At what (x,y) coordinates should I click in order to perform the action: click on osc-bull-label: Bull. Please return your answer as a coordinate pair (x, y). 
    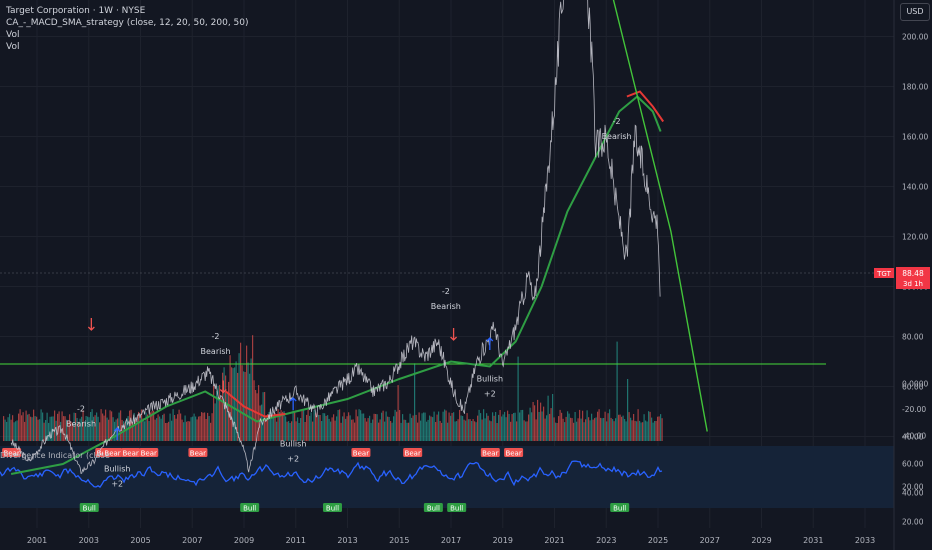
    Looking at the image, I should click on (89, 508).